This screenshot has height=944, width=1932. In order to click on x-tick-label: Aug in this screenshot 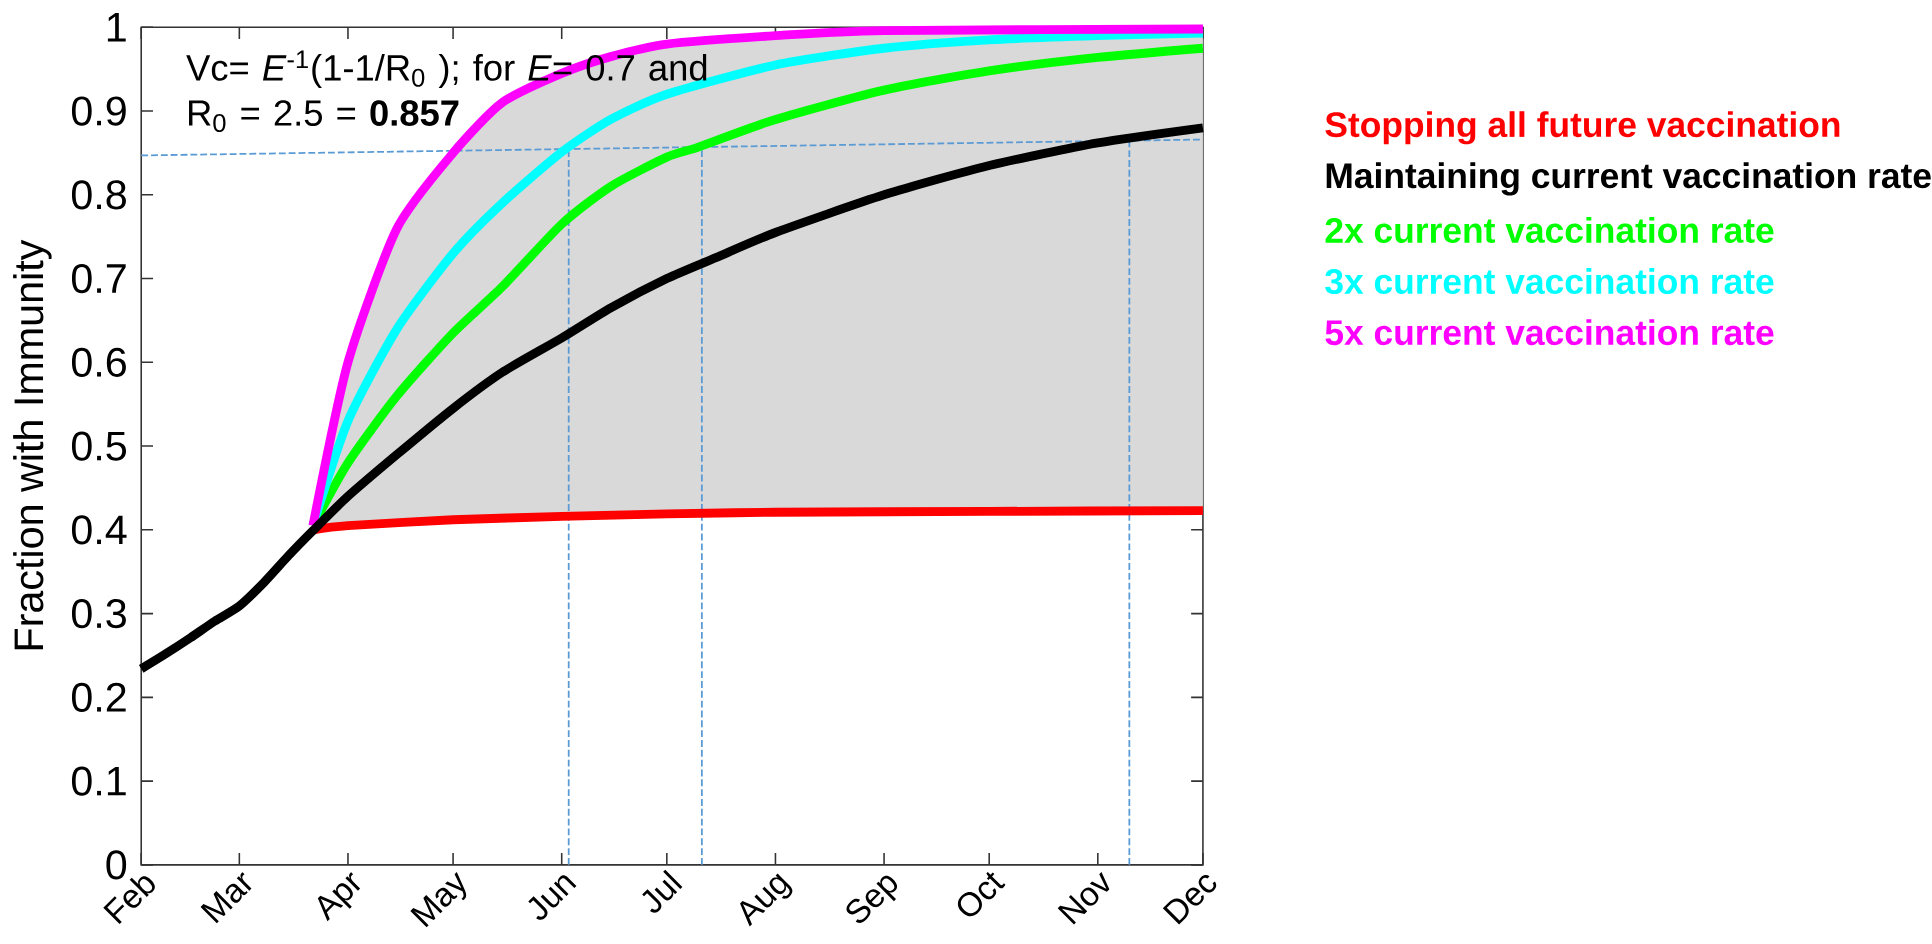, I will do `click(766, 900)`.